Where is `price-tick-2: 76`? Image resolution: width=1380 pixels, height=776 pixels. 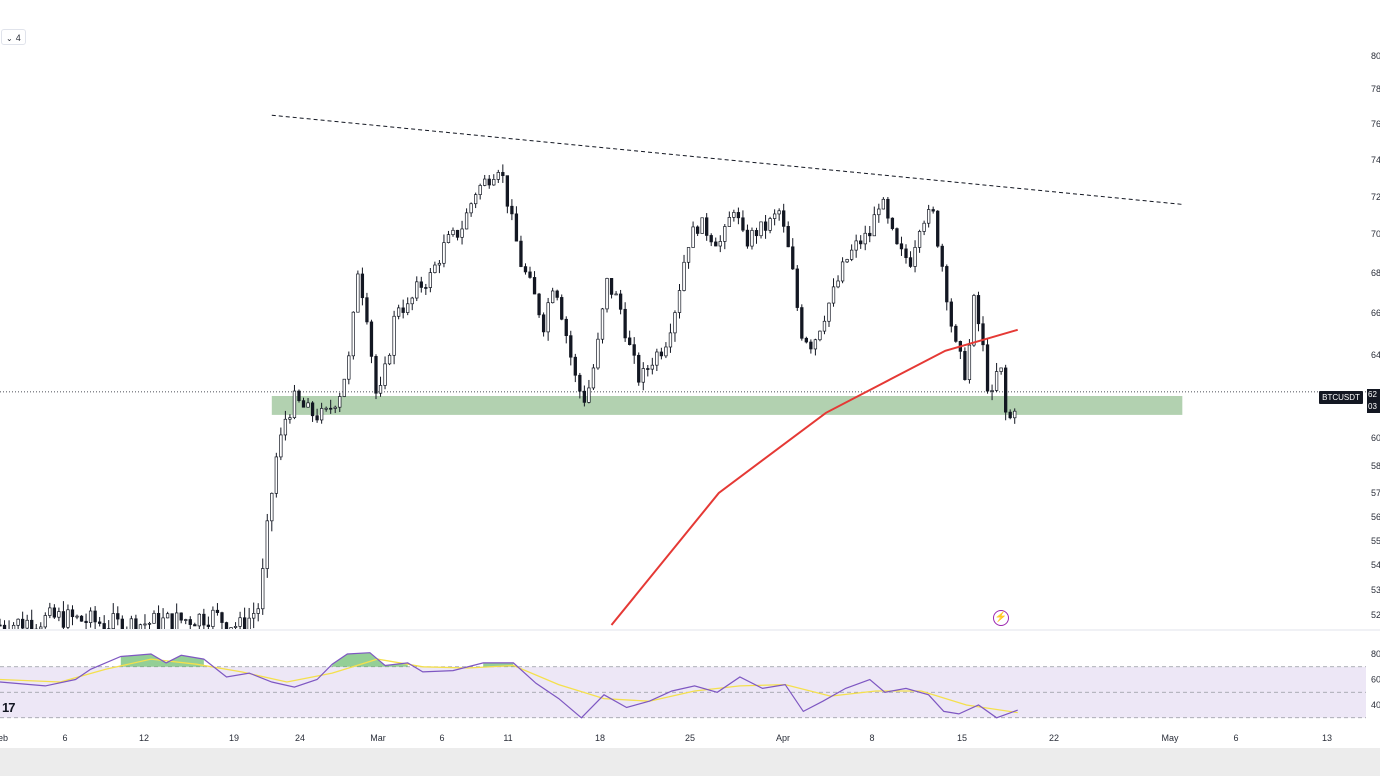
price-tick-2: 76 is located at coordinates (1375, 124).